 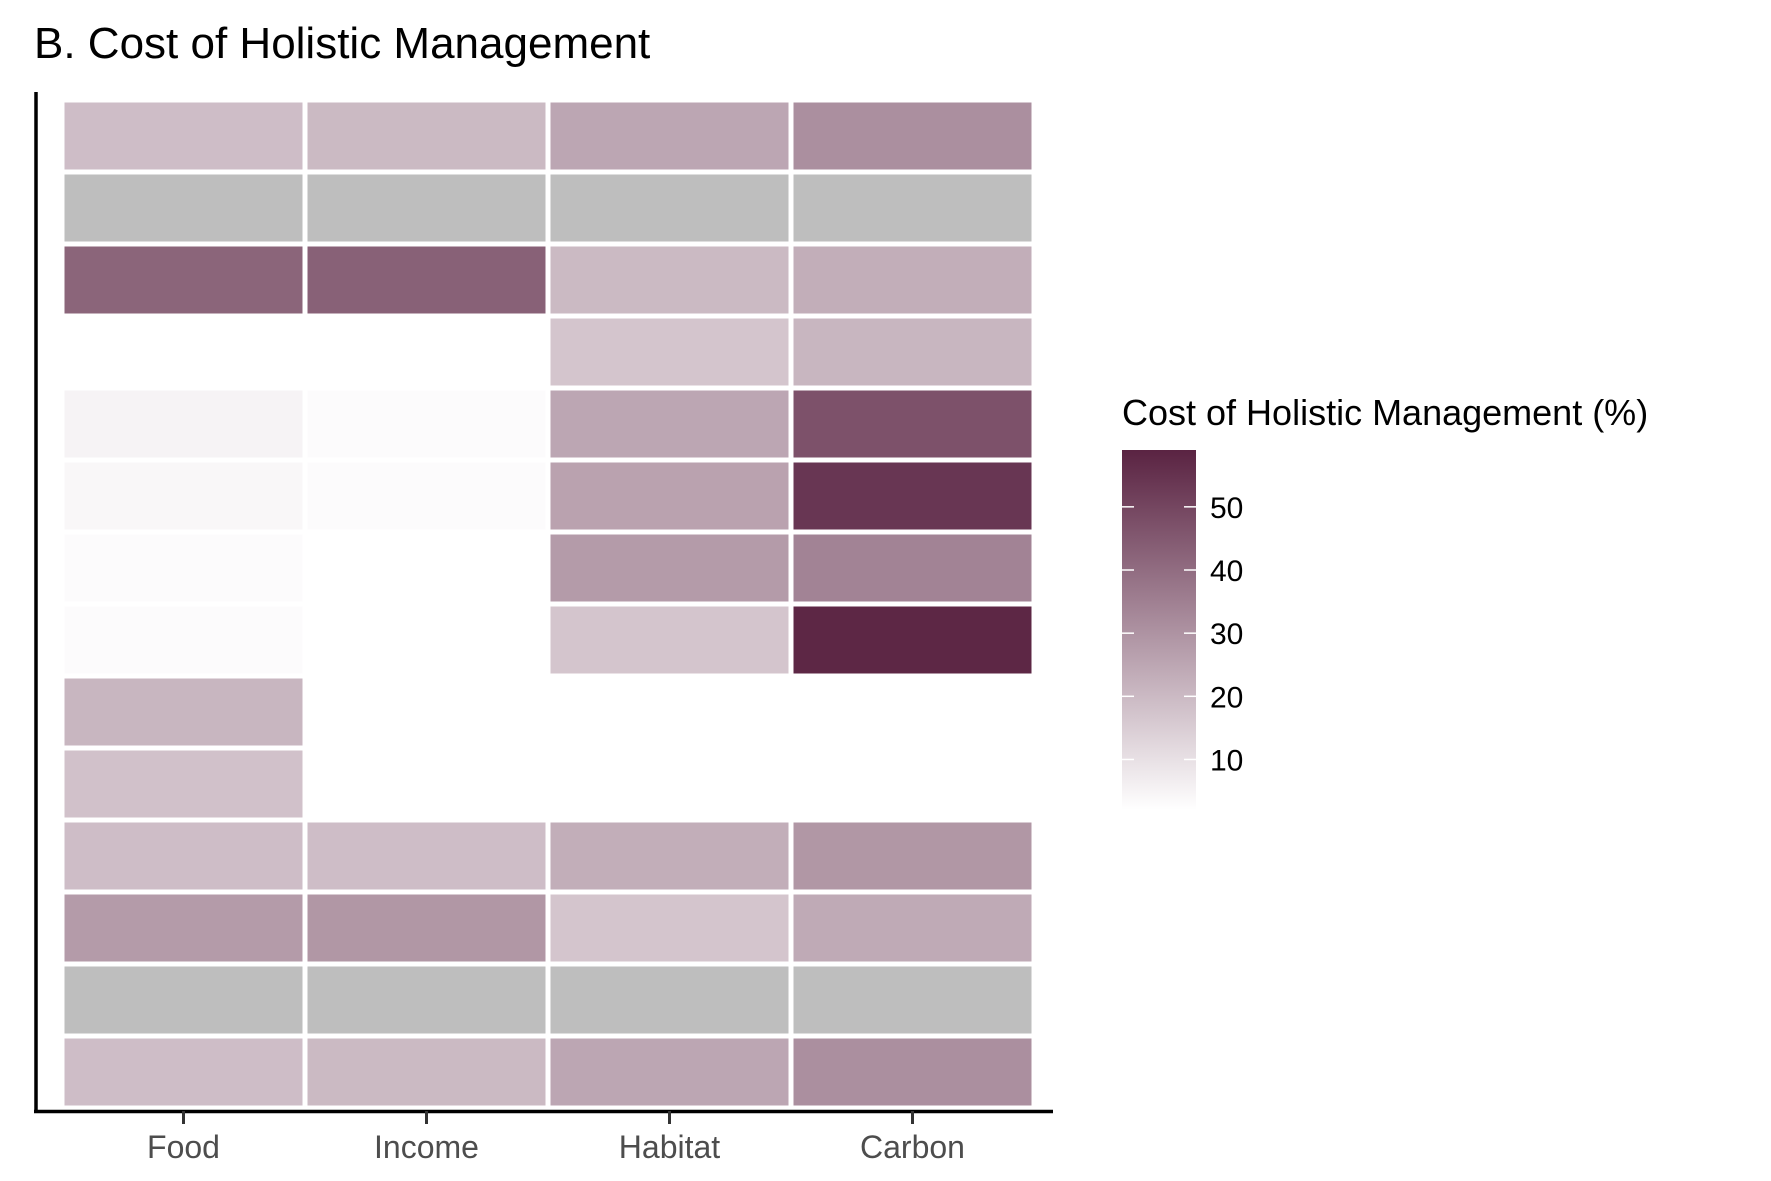 I want to click on legend-tick-label-50: 50, so click(x=1226, y=508).